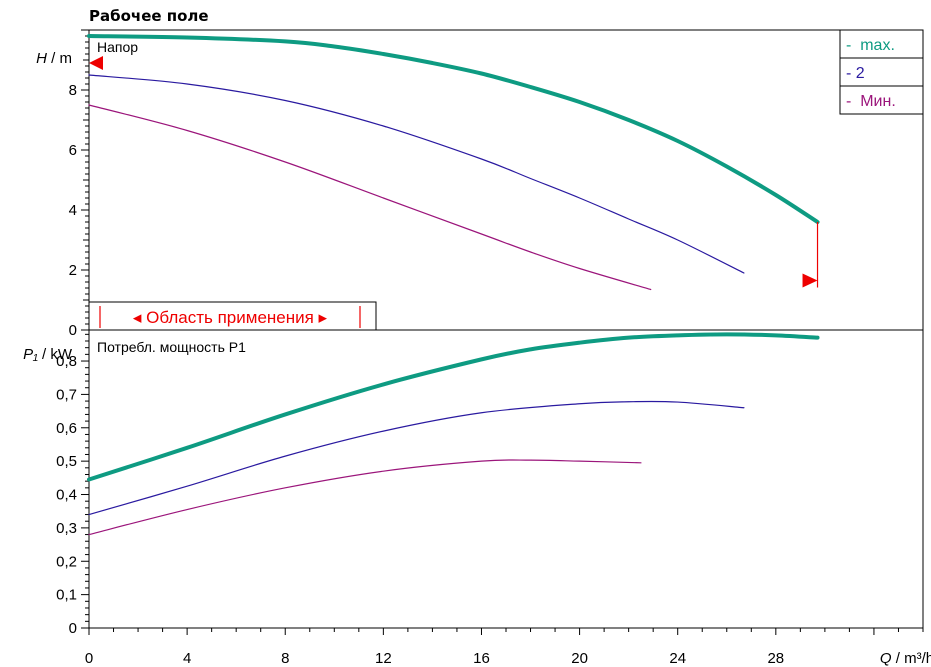  Describe the element at coordinates (365, 497) in the screenshot. I see `power-curve-min` at that location.